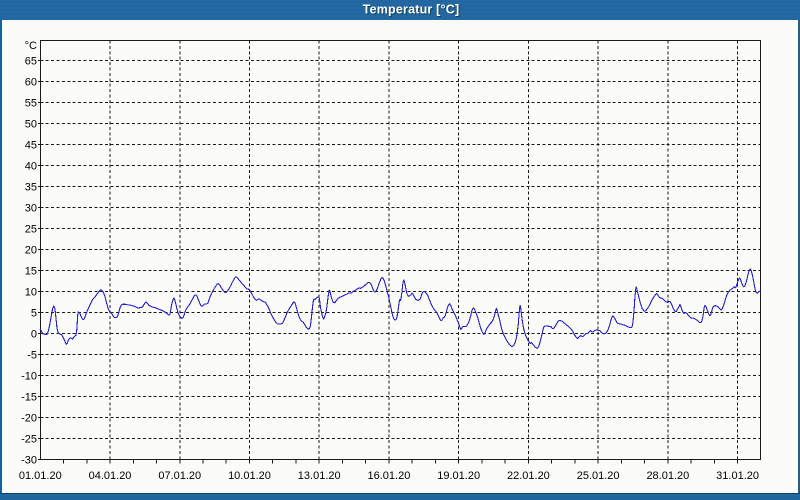 The height and width of the screenshot is (500, 800). What do you see at coordinates (40, 476) in the screenshot?
I see `svg-text: 01.01.20` at bounding box center [40, 476].